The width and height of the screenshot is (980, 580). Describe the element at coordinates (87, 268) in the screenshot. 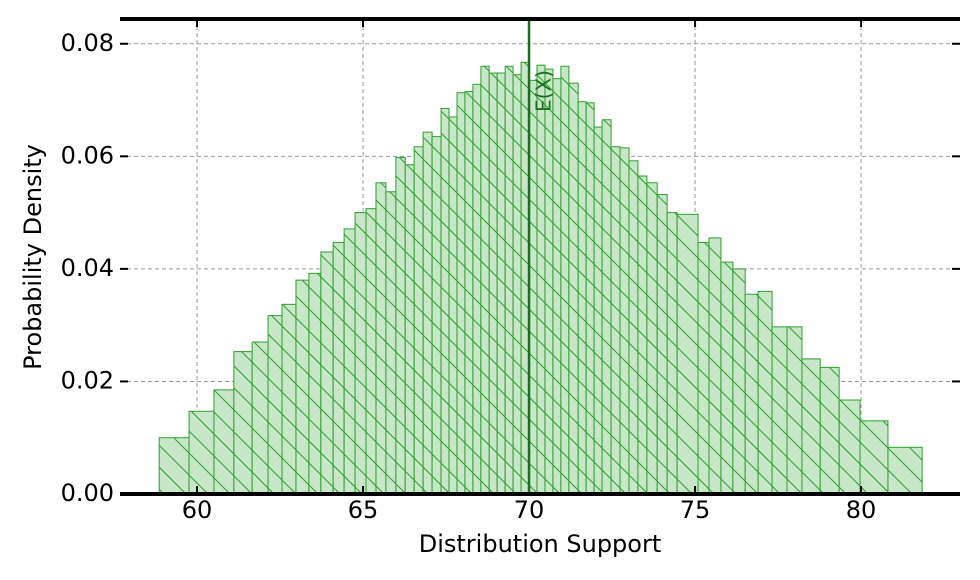

I see `y-tick-label: 0.04` at that location.